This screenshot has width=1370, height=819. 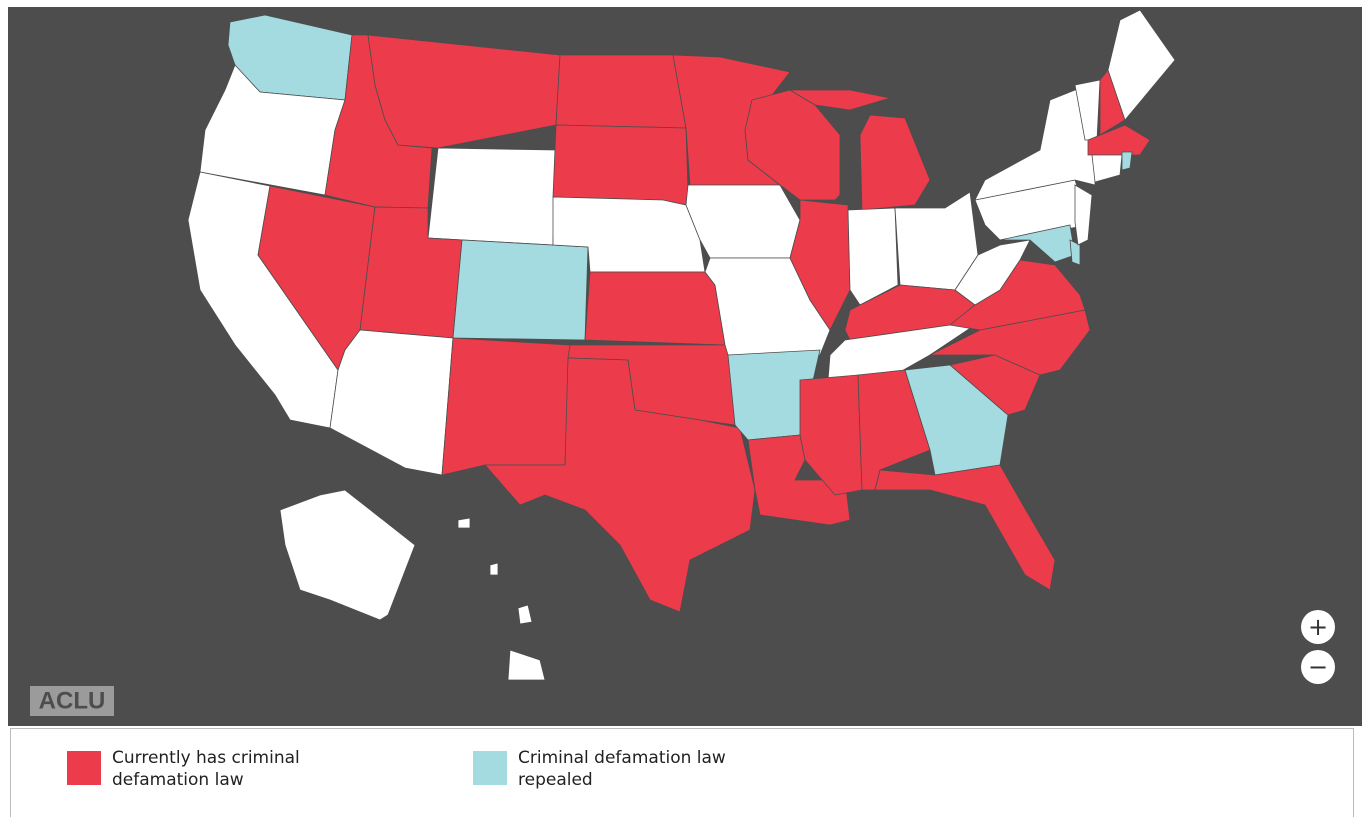 I want to click on legend-item: Currently has criminal defamation law, so click(x=197, y=769).